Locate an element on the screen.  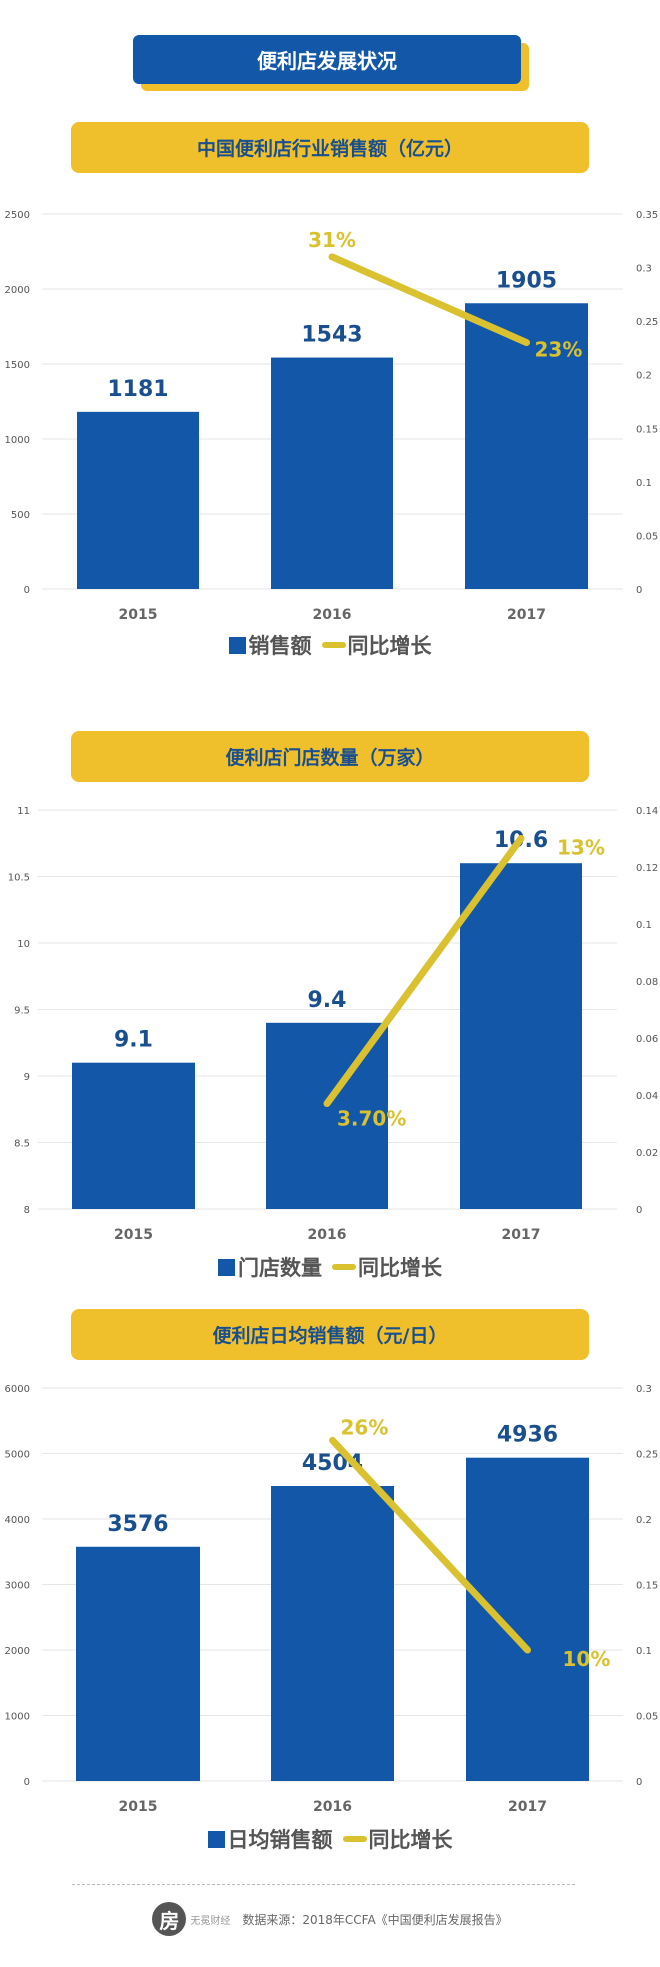
right-axis-tick-label: 0.25 is located at coordinates (647, 1455).